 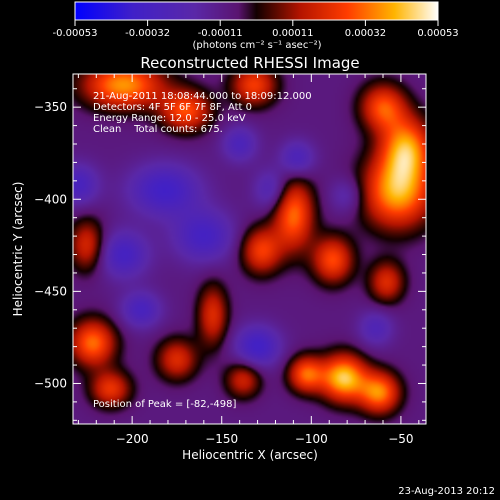 What do you see at coordinates (292, 33) in the screenshot?
I see `colorbar-tick-label: 0.00011` at bounding box center [292, 33].